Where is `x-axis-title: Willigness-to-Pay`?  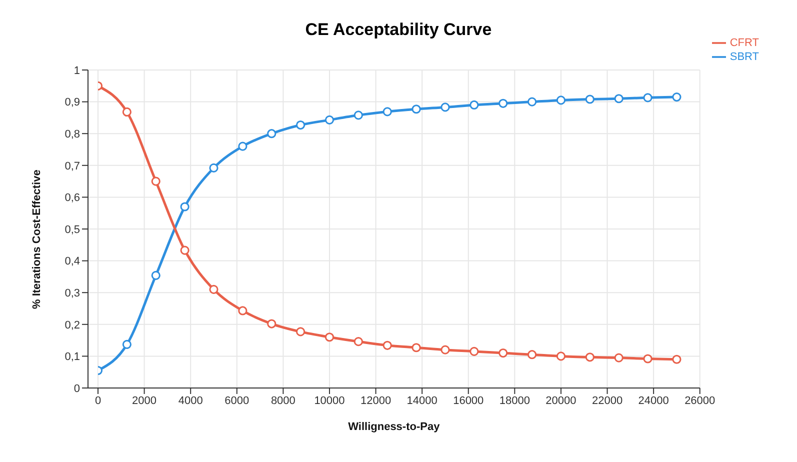 x-axis-title: Willigness-to-Pay is located at coordinates (394, 427).